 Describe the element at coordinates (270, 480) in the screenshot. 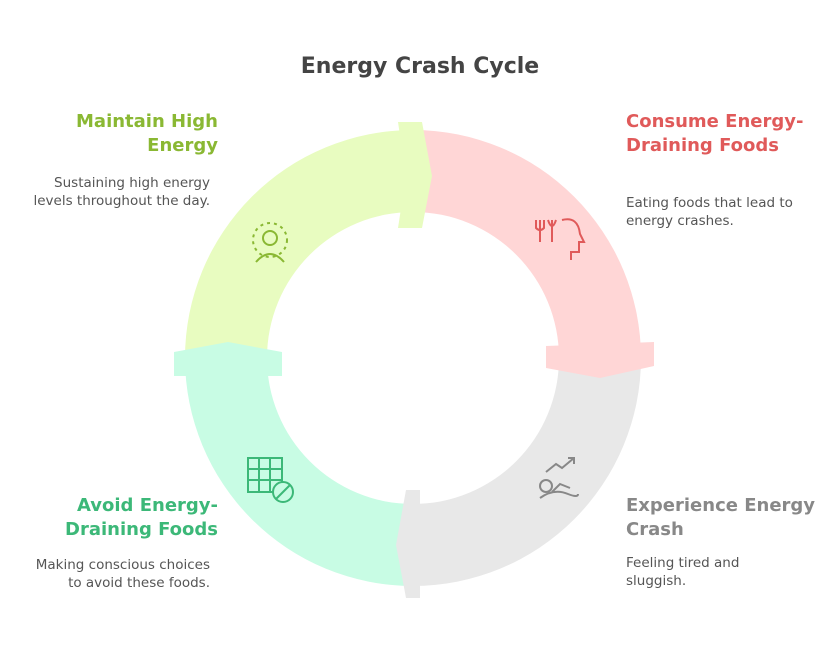

I see `icon-no-grid` at that location.